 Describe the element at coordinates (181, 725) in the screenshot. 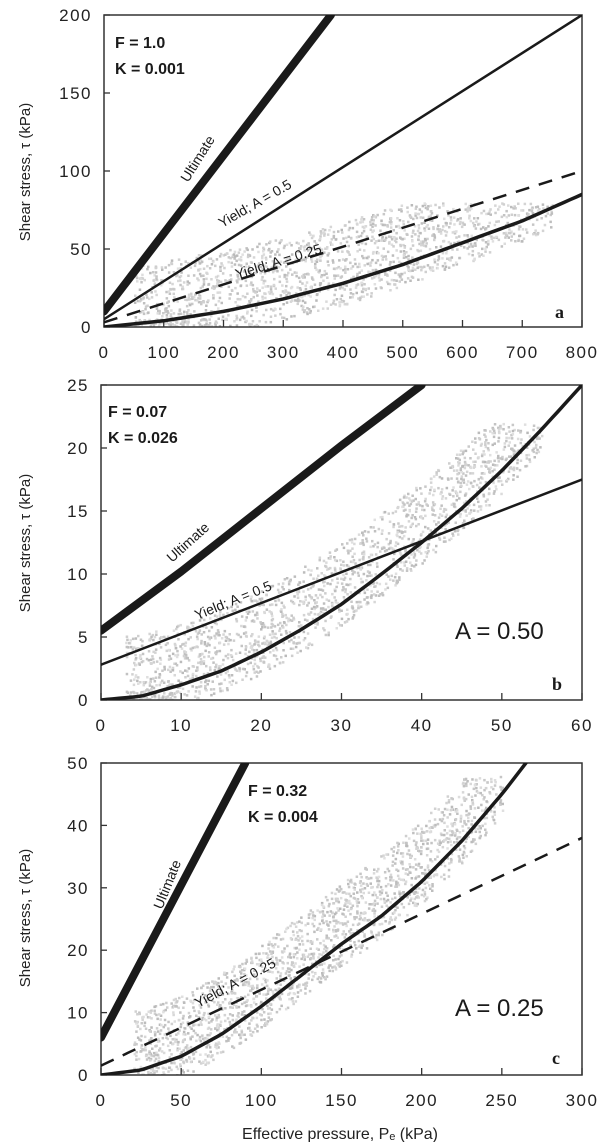

I see `x-tick-label: 10` at that location.